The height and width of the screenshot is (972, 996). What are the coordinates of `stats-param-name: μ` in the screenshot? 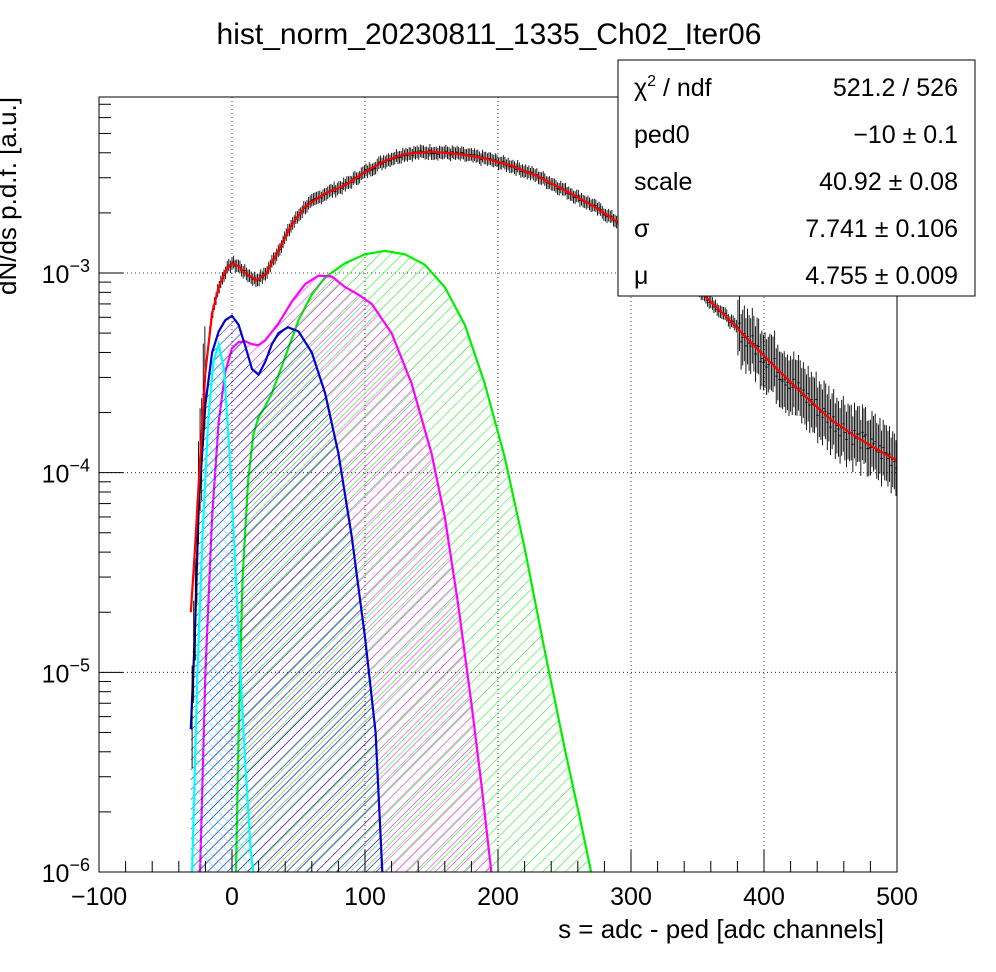 It's located at (641, 276).